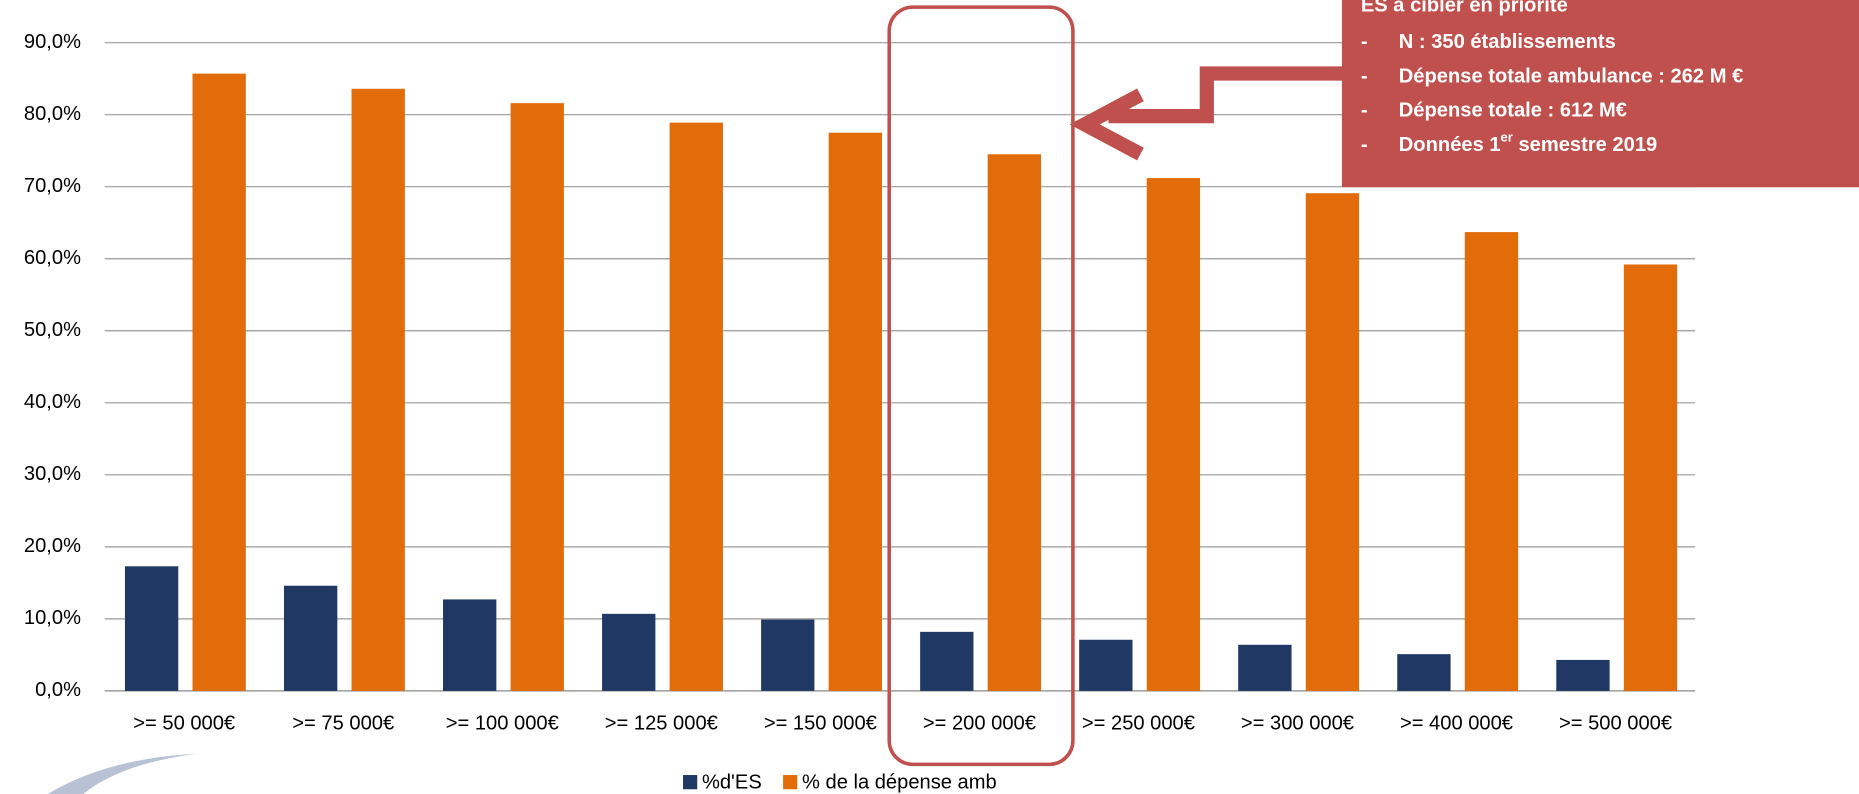 The height and width of the screenshot is (794, 1859). Describe the element at coordinates (52, 546) in the screenshot. I see `y-tick-label: 20,0%` at that location.